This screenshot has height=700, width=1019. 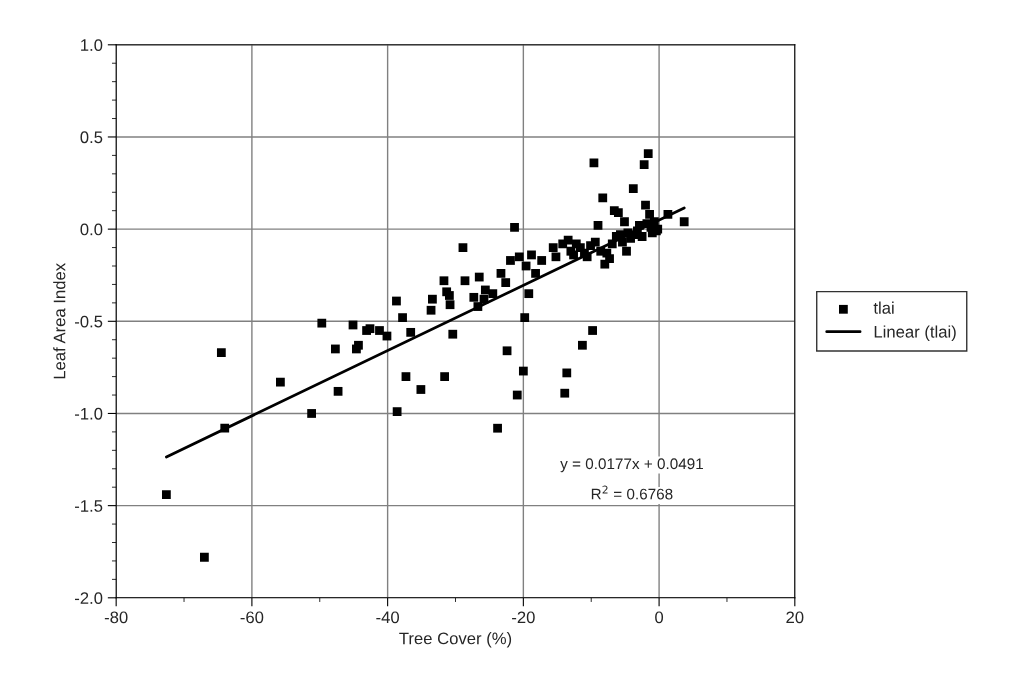 I want to click on y-tick-label: 1.0, so click(x=92, y=45).